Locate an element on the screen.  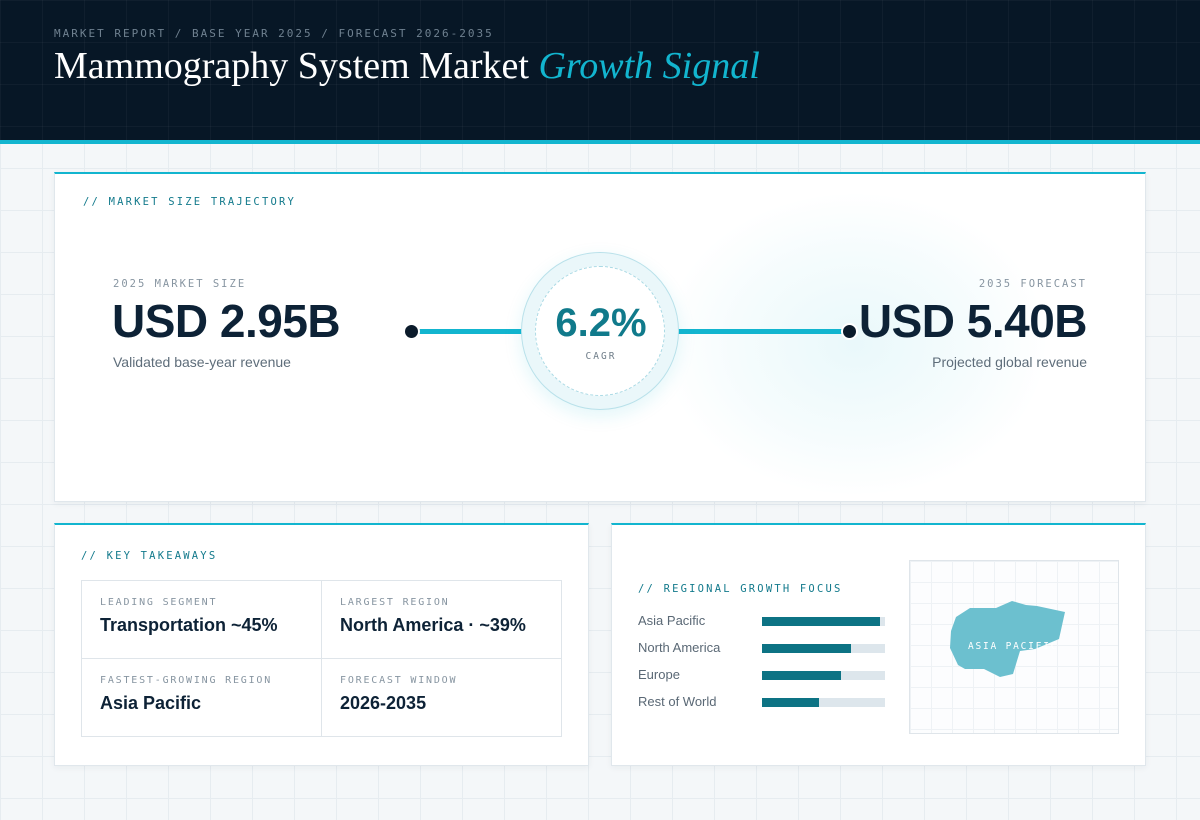
map-region-label: ASIA PACIFIC is located at coordinates (1013, 646).